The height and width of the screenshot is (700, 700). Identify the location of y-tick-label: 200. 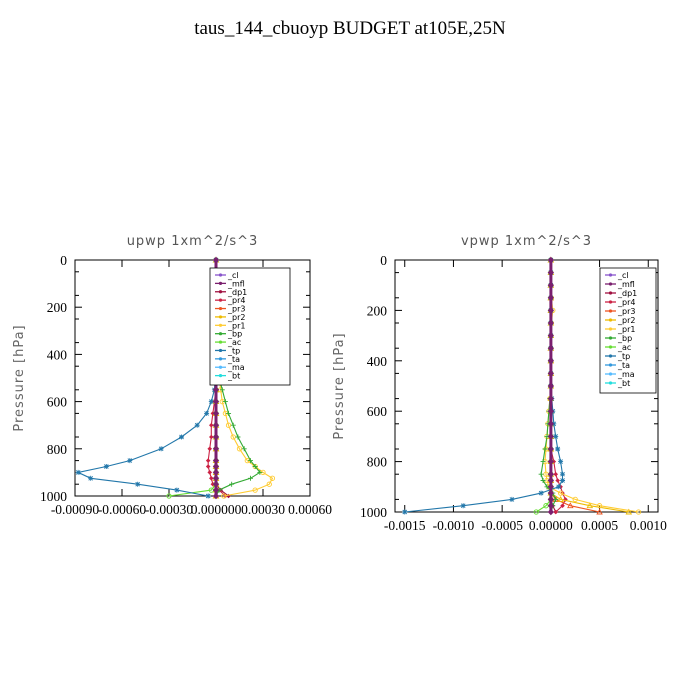
(57, 307).